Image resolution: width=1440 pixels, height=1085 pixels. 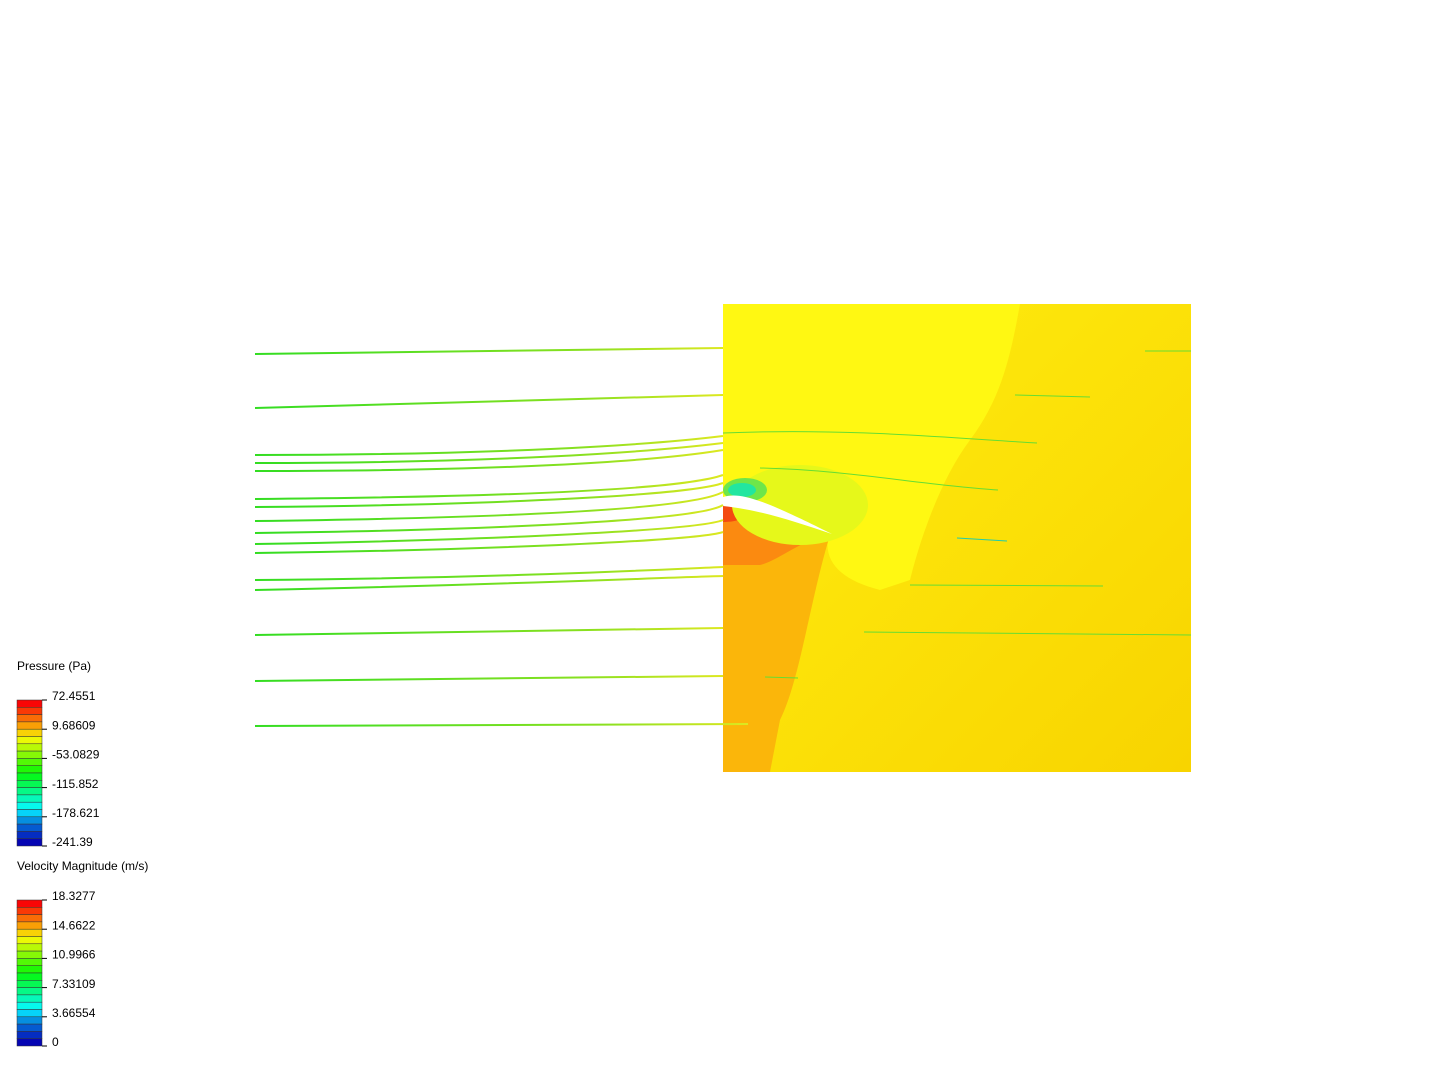 What do you see at coordinates (74, 955) in the screenshot?
I see `tick-label: 10.9966` at bounding box center [74, 955].